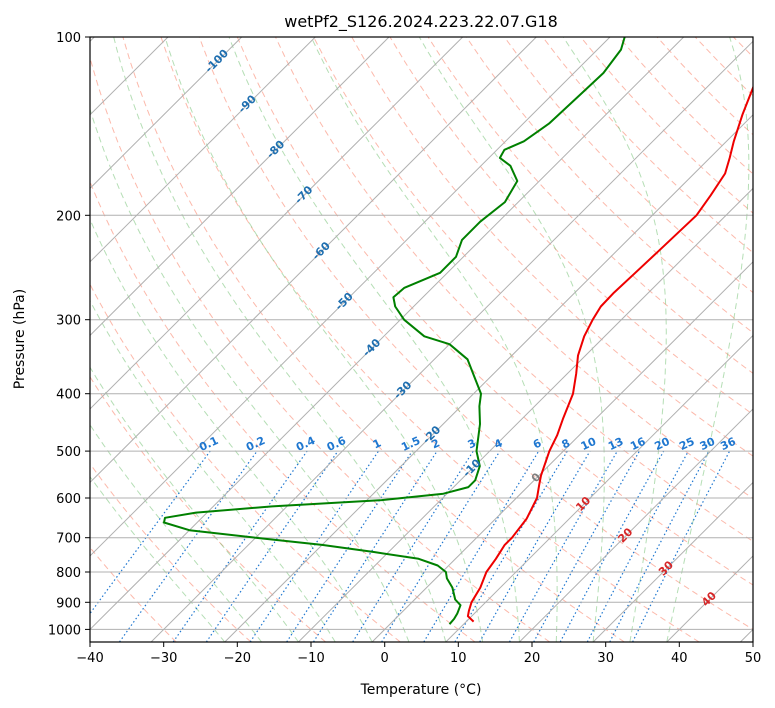 The width and height of the screenshot is (775, 708). Describe the element at coordinates (68, 216) in the screenshot. I see `y-tick-label: 200` at that location.